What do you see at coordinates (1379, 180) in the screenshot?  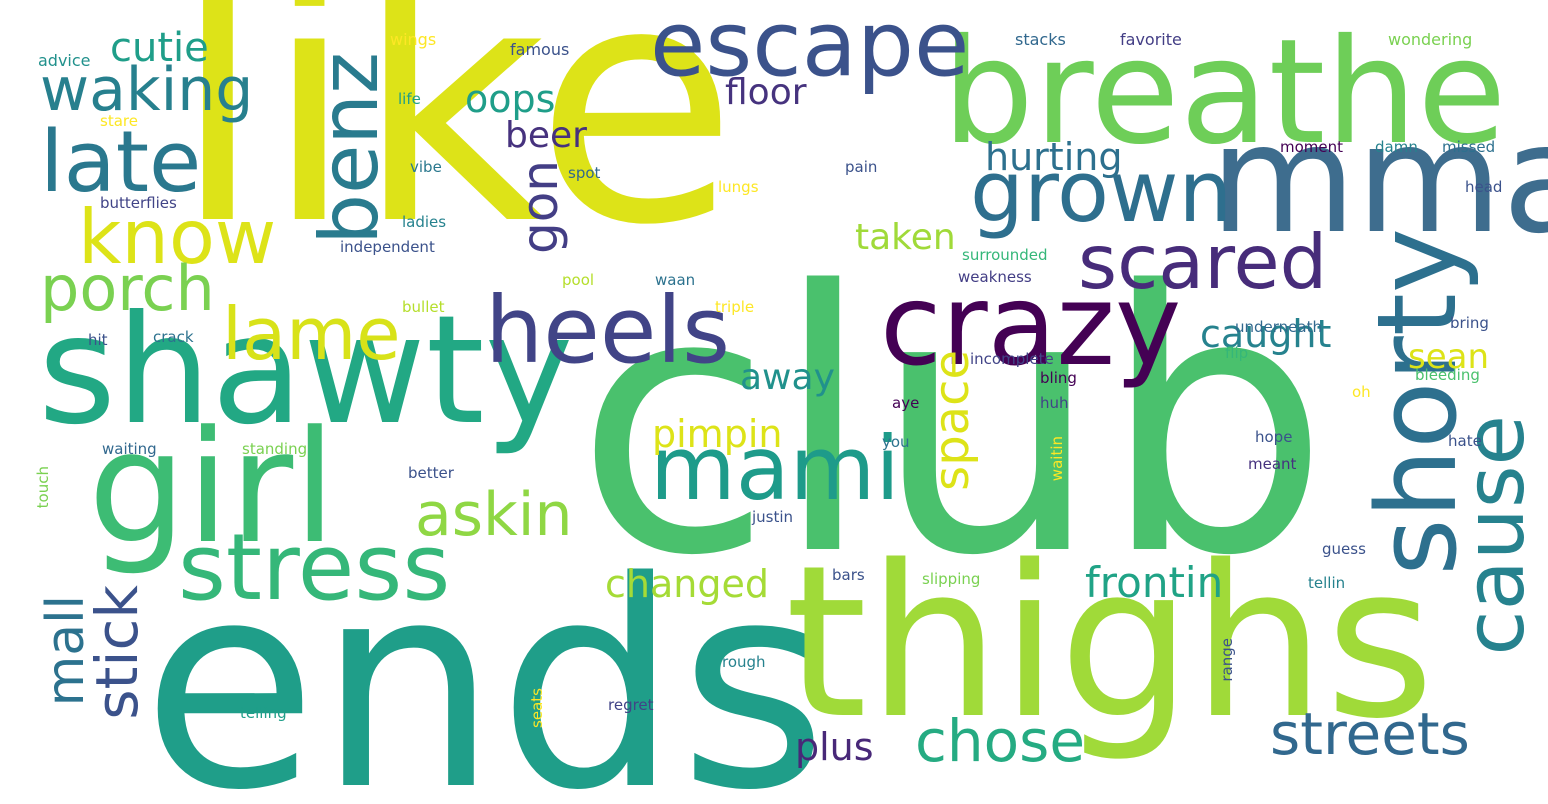 I see `word-mma: mma` at bounding box center [1379, 180].